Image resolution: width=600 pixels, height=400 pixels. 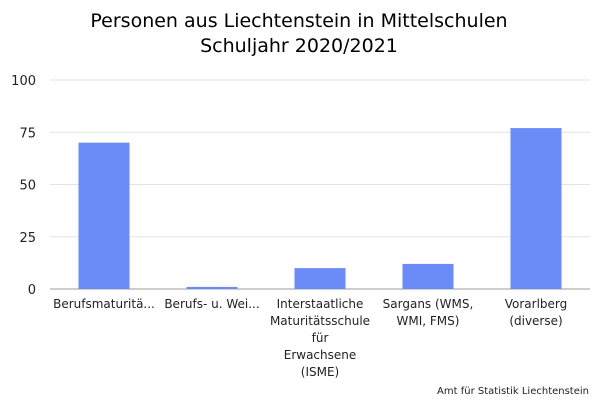 I want to click on x-tick-label: (diverse), so click(x=535, y=321).